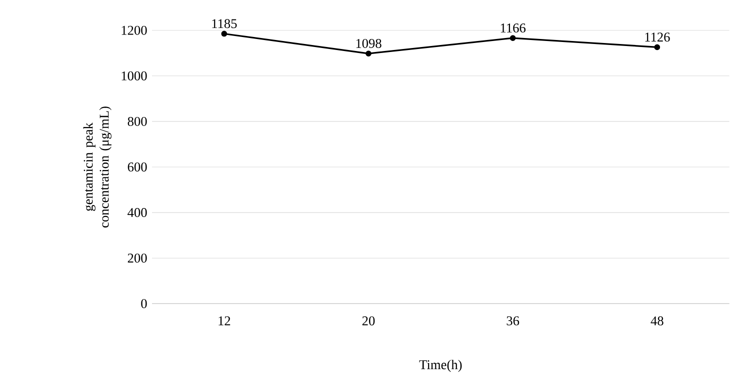 The height and width of the screenshot is (389, 750). I want to click on data-label: 1126, so click(657, 37).